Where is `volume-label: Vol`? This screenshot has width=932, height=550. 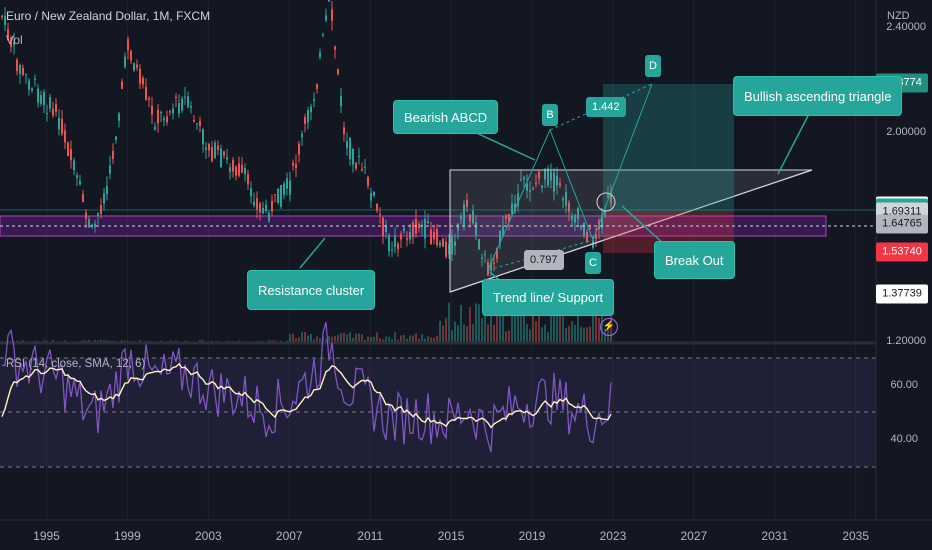 volume-label: Vol is located at coordinates (14, 40).